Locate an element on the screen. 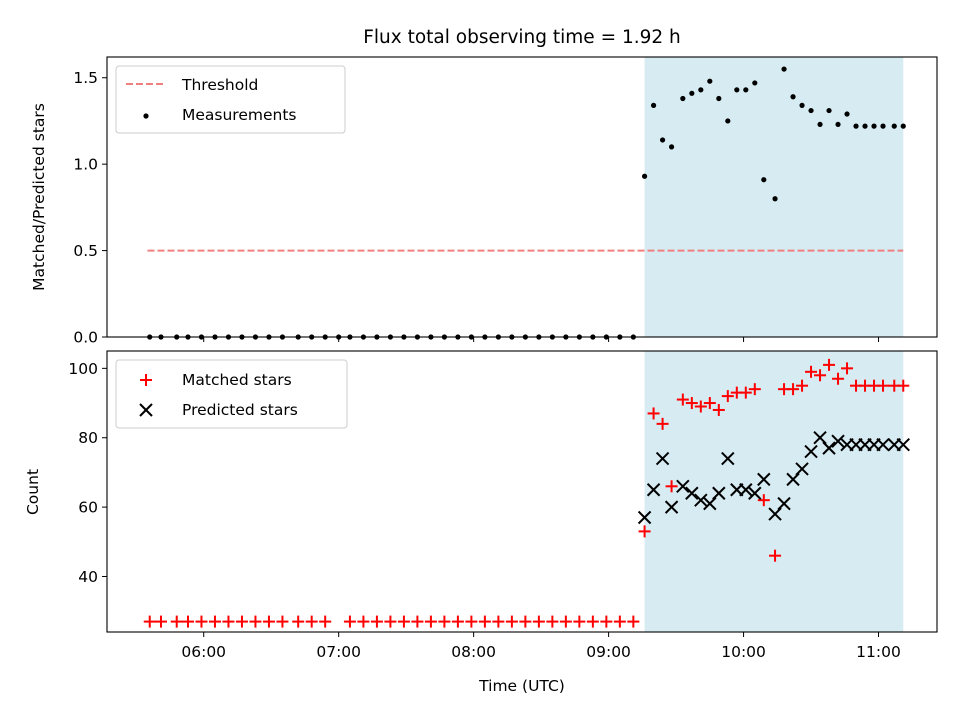  top-y-tick-label: 0.0 is located at coordinates (85, 338).